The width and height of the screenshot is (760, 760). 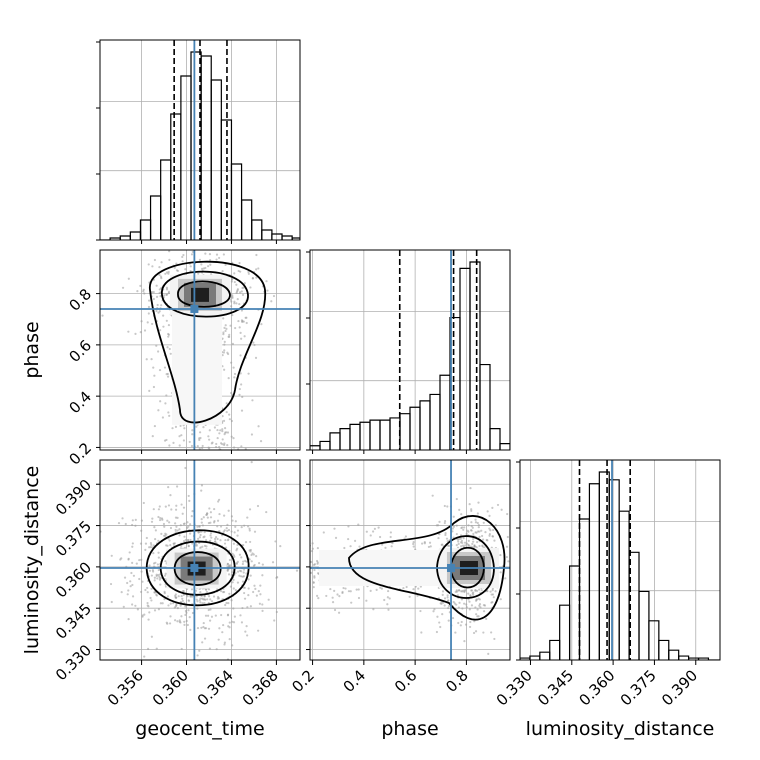 I want to click on x-tick-label: 0.330, so click(x=514, y=687).